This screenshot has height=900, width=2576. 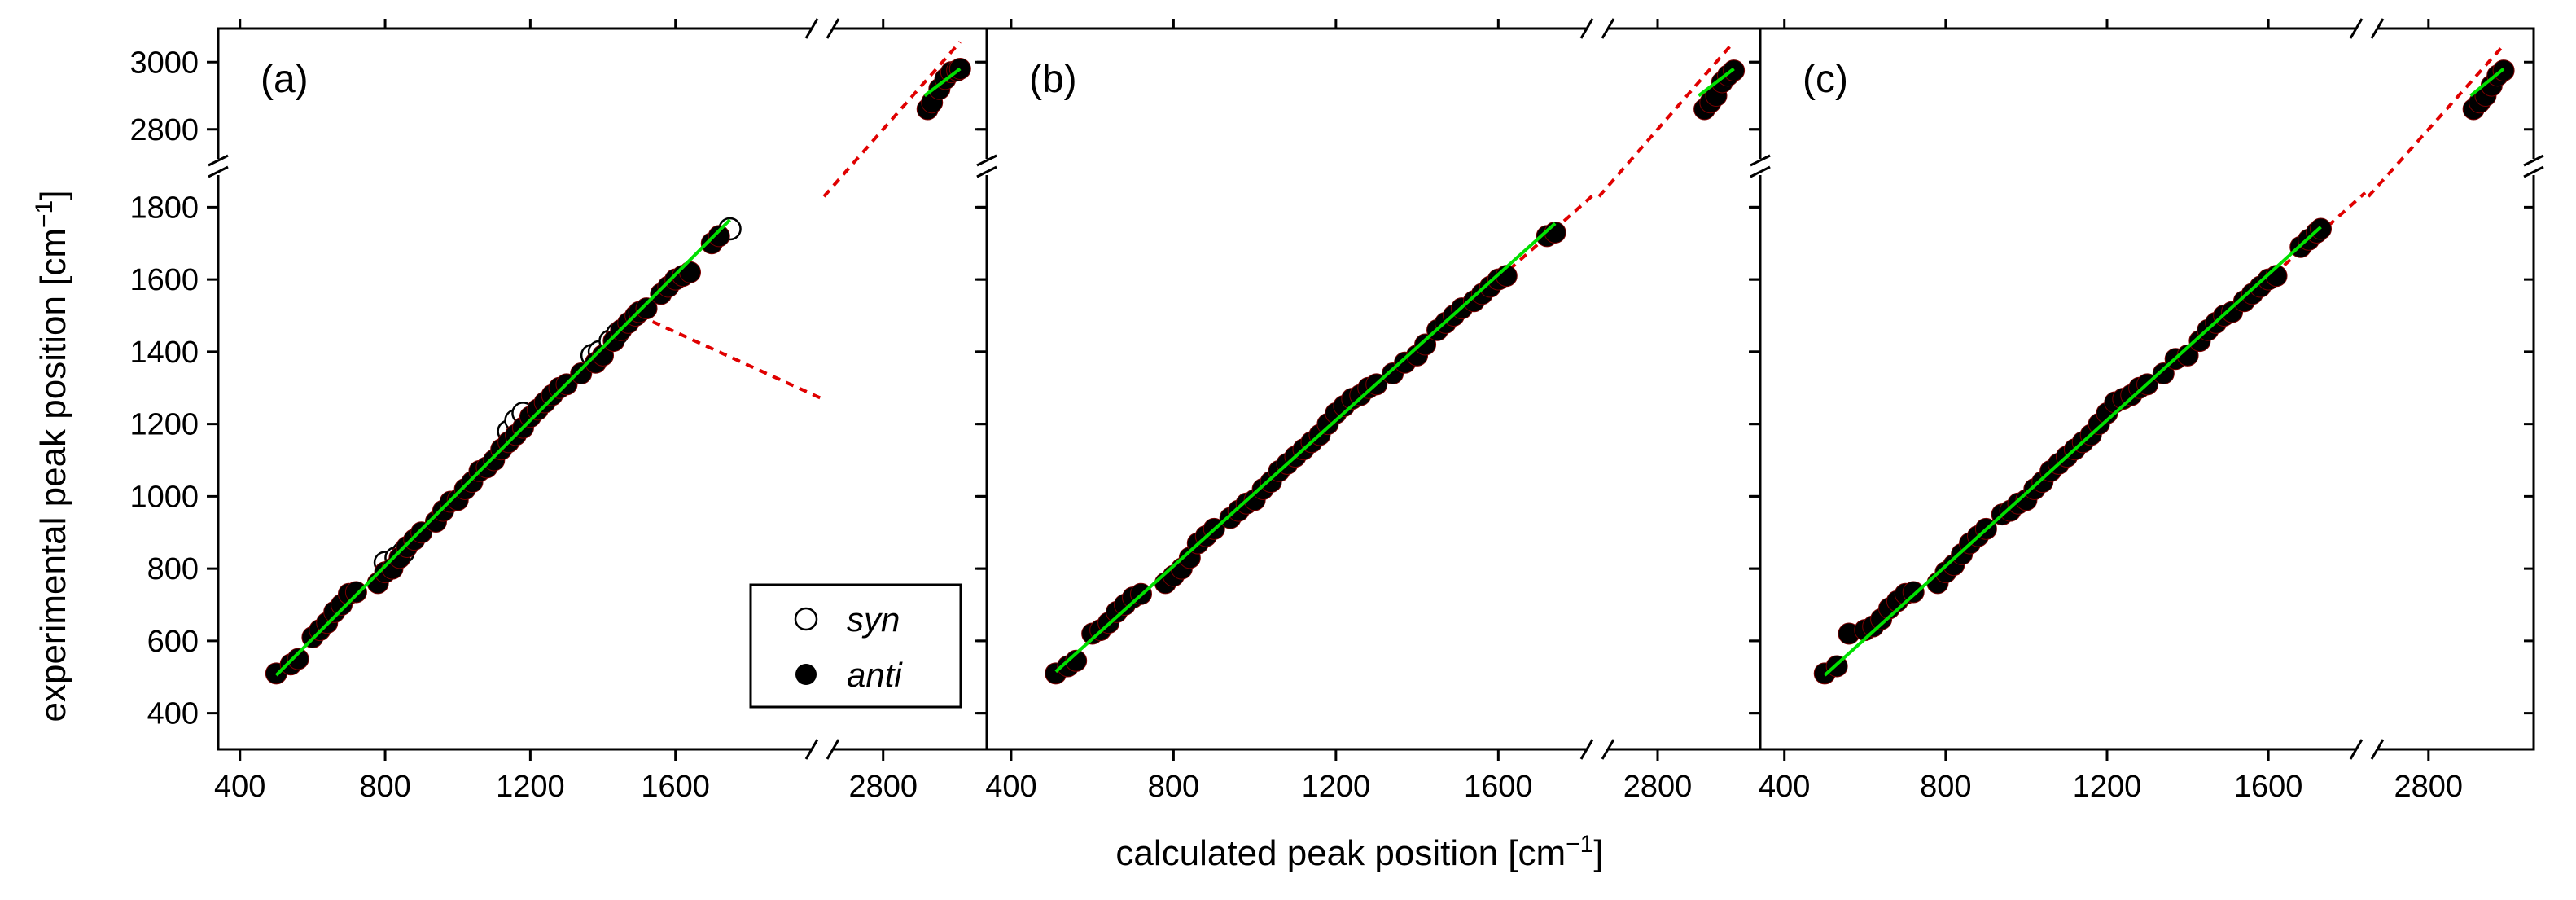 I want to click on y-tick-label: 1000, so click(x=164, y=497).